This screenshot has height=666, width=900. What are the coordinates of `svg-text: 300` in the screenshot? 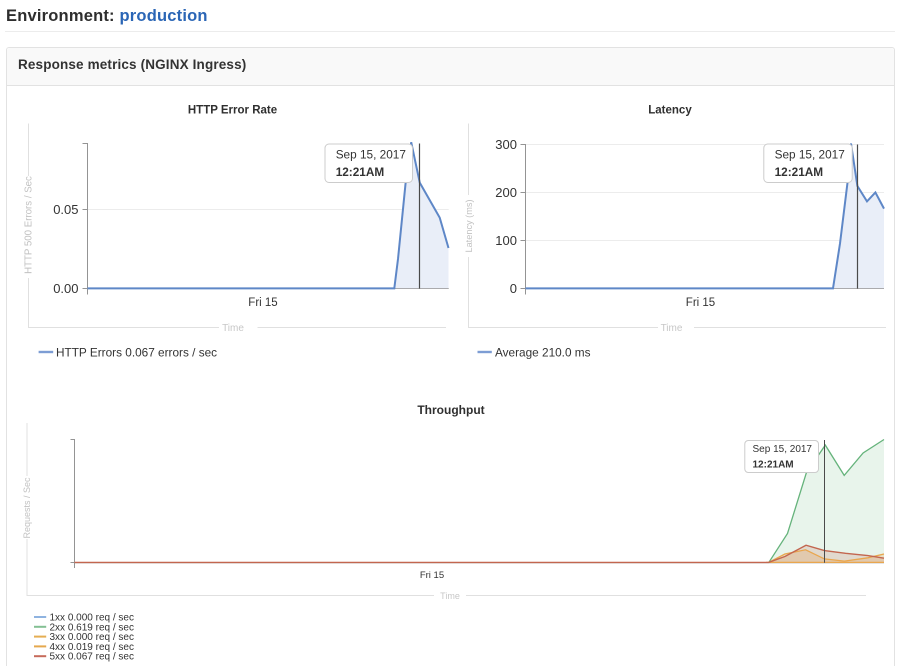 It's located at (506, 144).